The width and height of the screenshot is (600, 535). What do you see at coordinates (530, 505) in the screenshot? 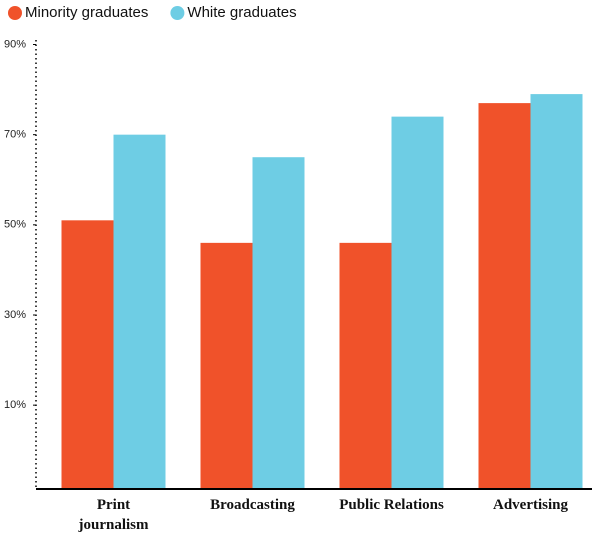
I see `x-tick-label: Advertising` at bounding box center [530, 505].